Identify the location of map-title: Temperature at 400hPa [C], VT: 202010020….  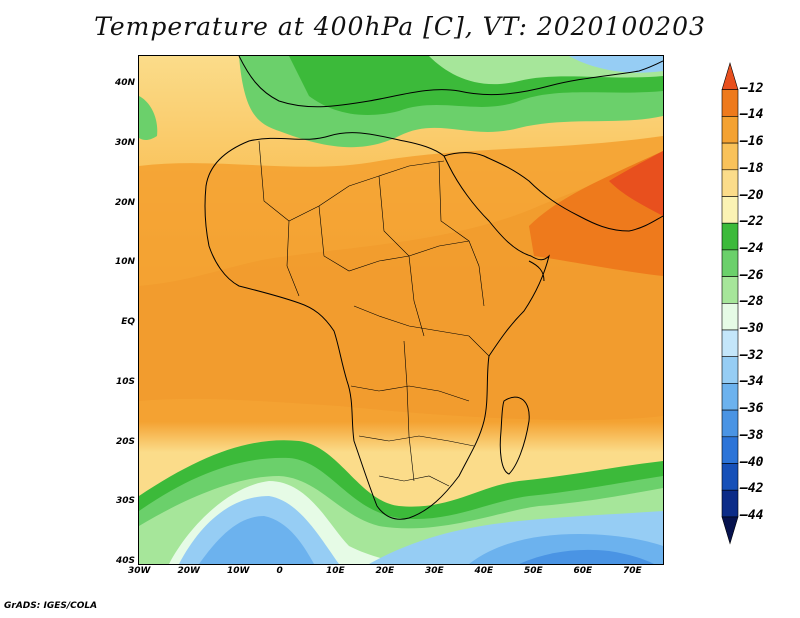
(400, 26).